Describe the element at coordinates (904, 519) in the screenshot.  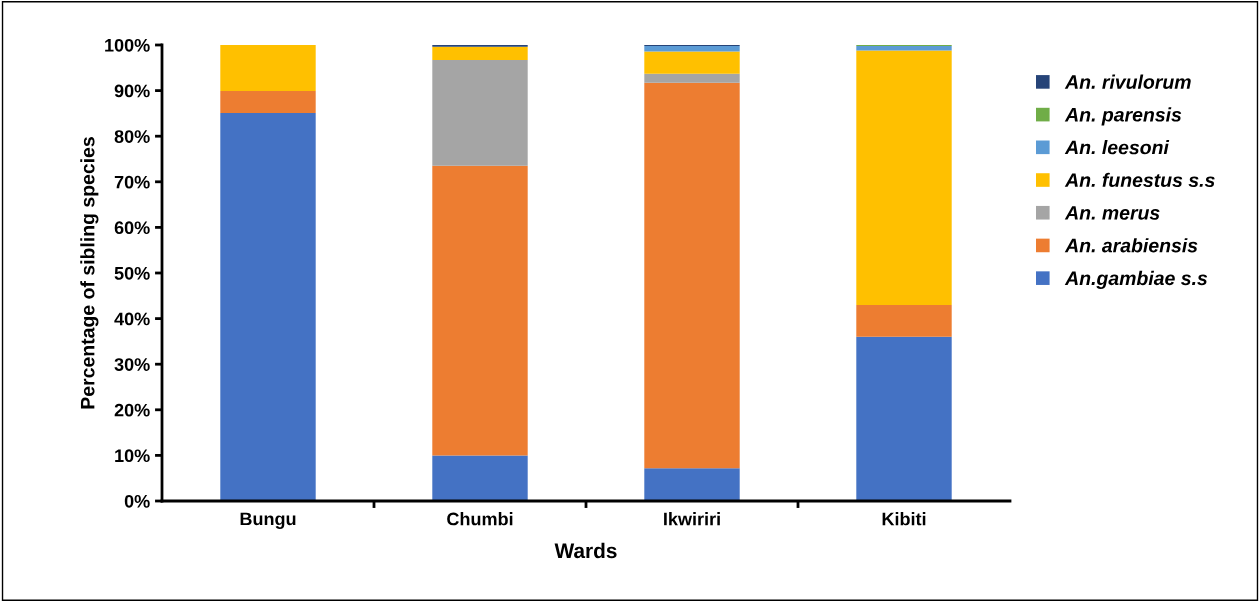
I see `x-tick-label: Kibiti` at that location.